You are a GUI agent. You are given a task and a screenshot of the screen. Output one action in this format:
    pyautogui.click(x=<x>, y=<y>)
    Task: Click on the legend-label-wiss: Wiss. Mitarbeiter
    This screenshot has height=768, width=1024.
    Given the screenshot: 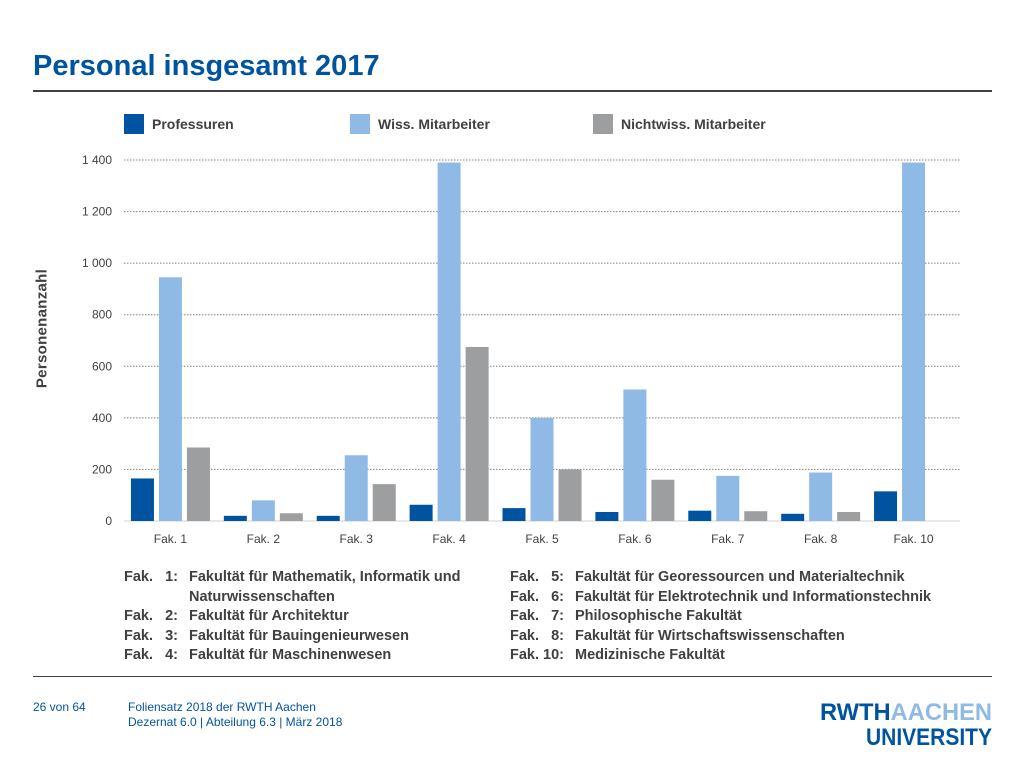 What is the action you would take?
    pyautogui.click(x=434, y=124)
    